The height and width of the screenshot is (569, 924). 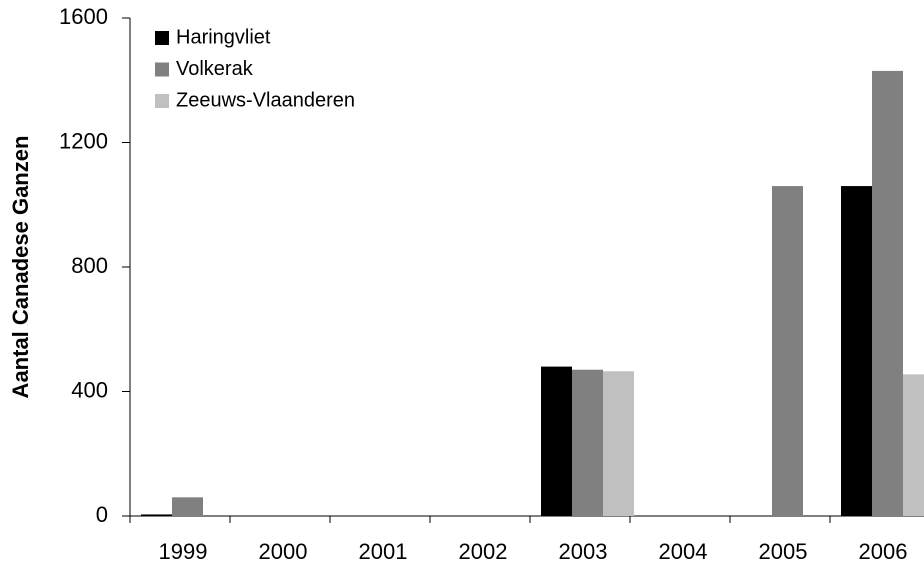 I want to click on legend-label: Volkerak, so click(x=215, y=69).